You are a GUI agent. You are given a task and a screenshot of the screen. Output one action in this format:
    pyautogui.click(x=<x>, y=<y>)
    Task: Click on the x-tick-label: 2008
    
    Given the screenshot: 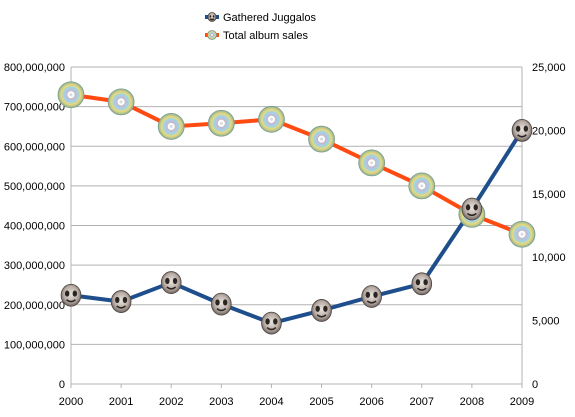 What is the action you would take?
    pyautogui.click(x=472, y=402)
    